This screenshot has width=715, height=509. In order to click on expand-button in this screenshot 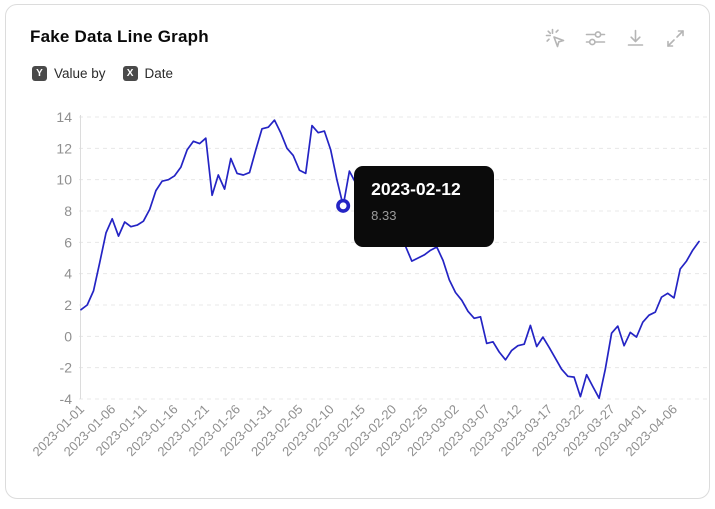, I will do `click(675, 38)`.